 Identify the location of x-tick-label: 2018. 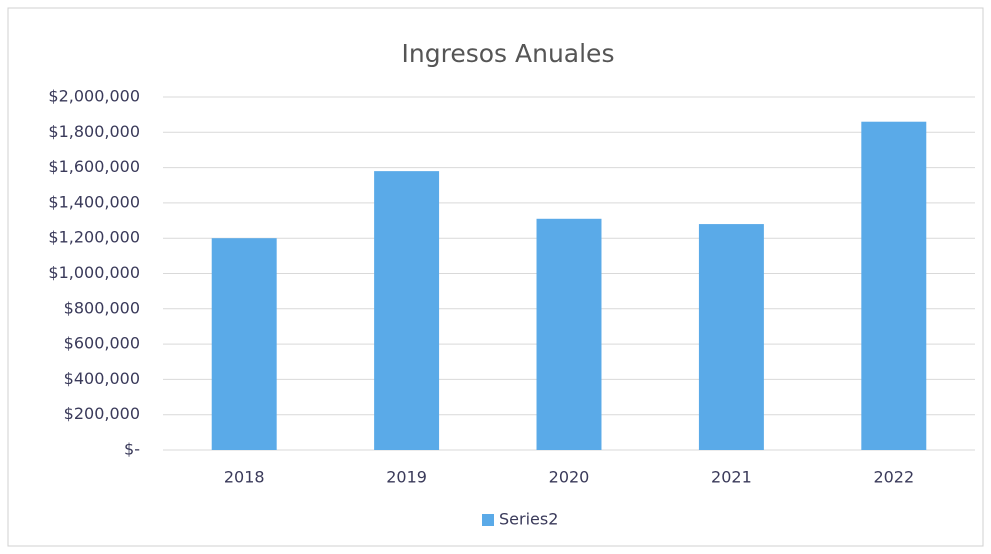
(244, 477).